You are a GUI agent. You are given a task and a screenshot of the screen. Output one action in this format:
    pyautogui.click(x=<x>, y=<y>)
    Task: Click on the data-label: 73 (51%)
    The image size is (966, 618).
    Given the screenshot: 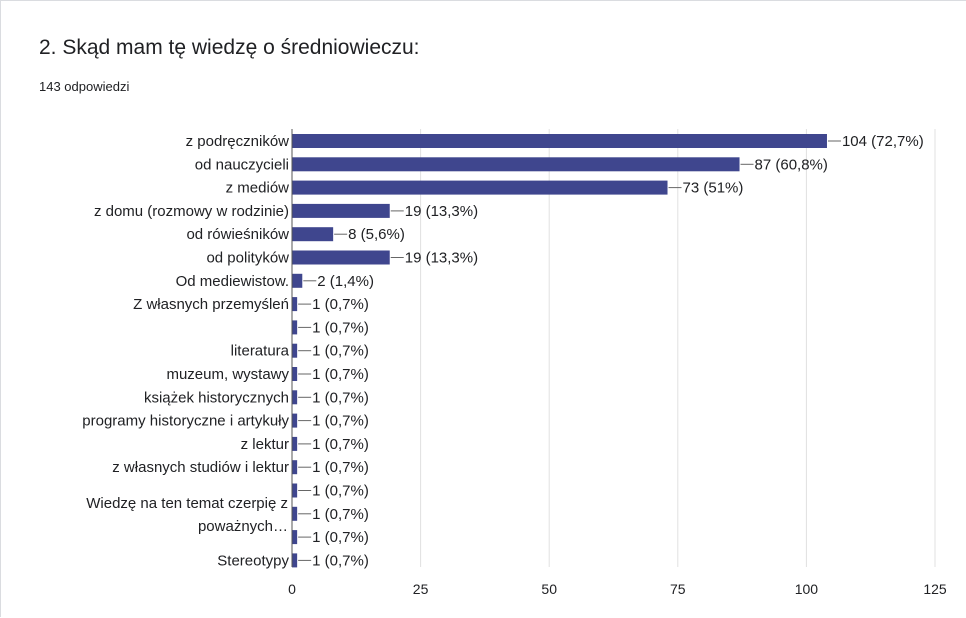 What is the action you would take?
    pyautogui.click(x=713, y=188)
    